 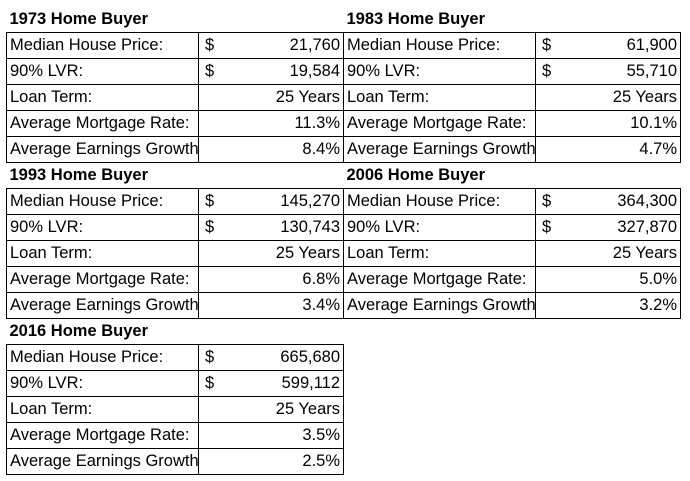 I want to click on table-row: 90% LVR: $19,584, so click(x=175, y=71).